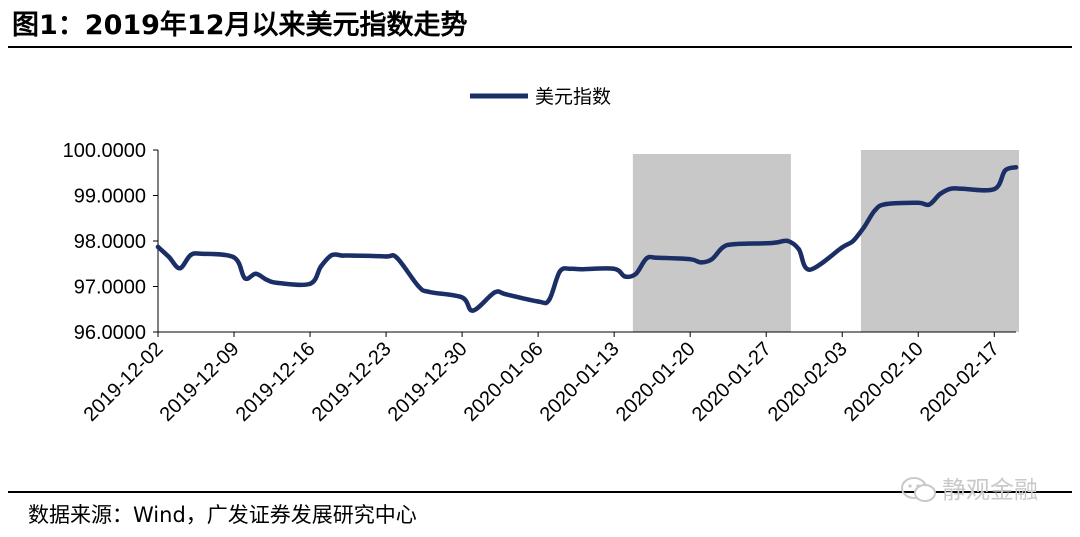 Image resolution: width=1080 pixels, height=537 pixels. What do you see at coordinates (990, 490) in the screenshot?
I see `watermark-text: 静观金融` at bounding box center [990, 490].